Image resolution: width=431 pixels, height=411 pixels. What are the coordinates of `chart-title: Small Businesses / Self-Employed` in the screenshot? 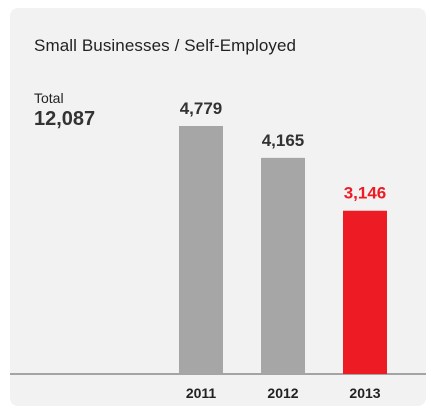 It's located at (165, 45).